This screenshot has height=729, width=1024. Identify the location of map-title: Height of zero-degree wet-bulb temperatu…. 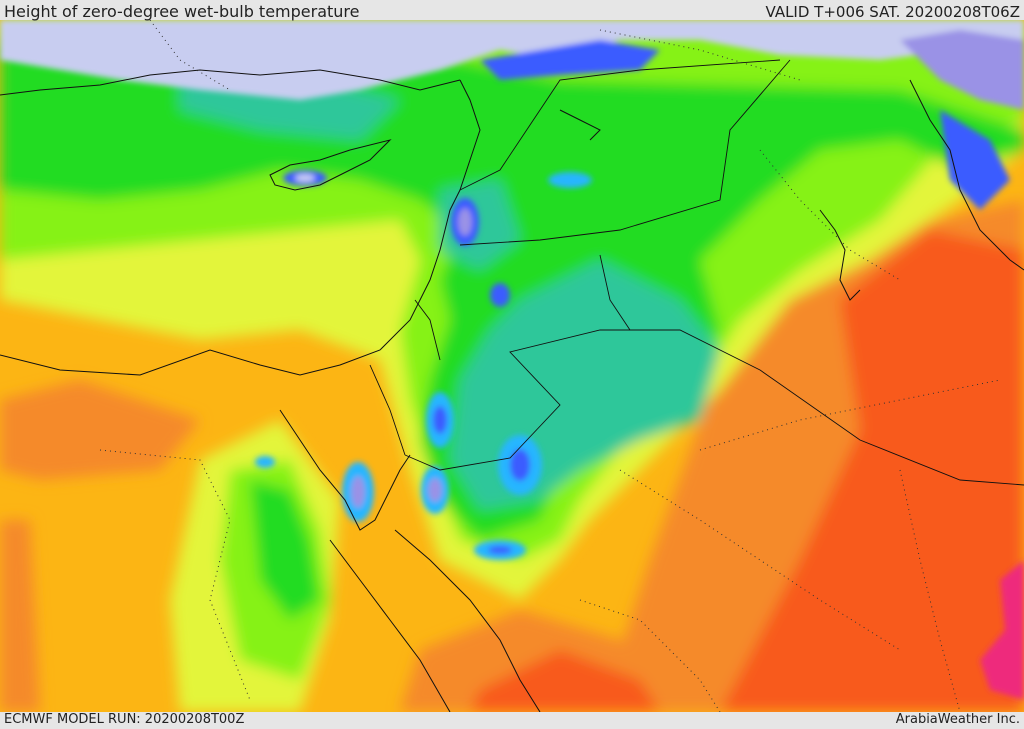
(182, 11).